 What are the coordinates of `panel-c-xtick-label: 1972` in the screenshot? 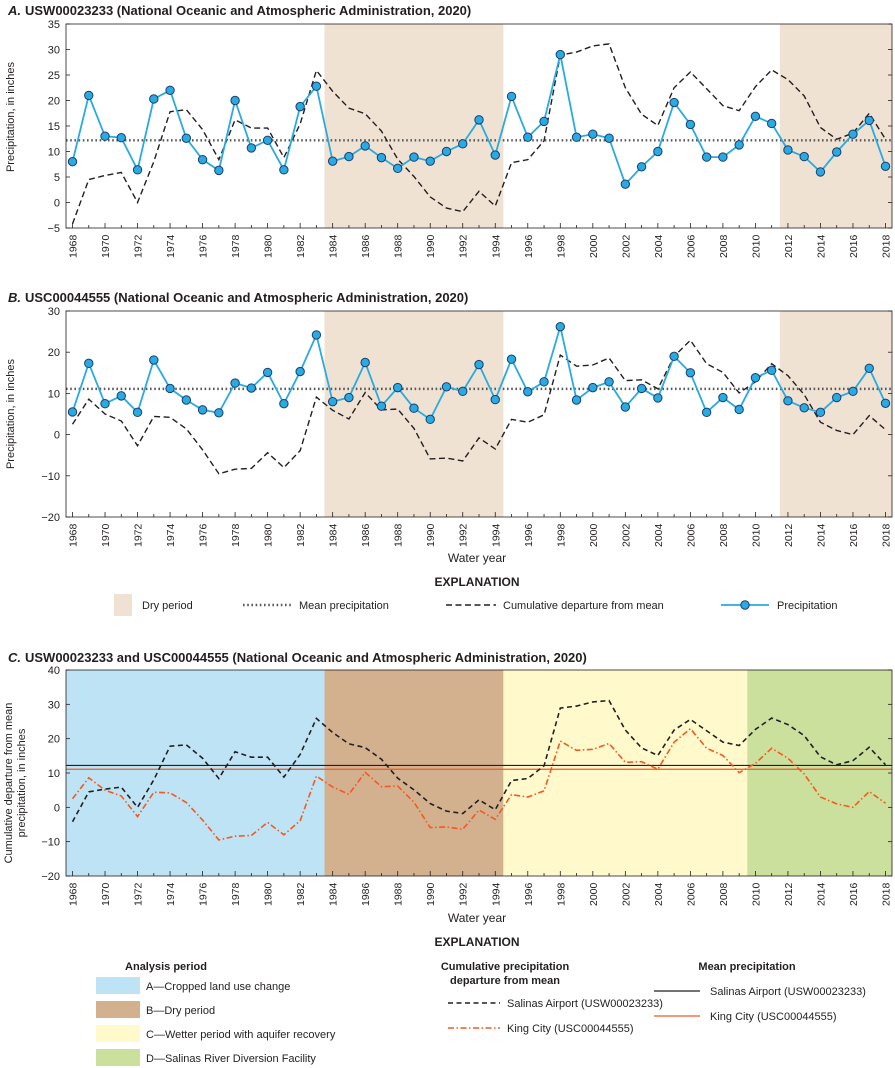 It's located at (139, 894).